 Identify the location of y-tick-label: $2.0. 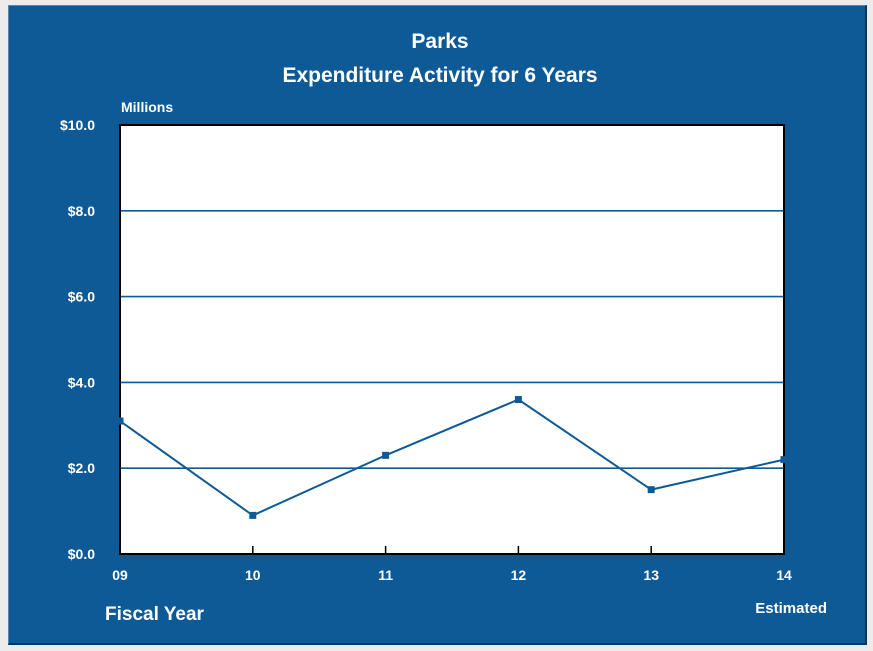
(81, 468).